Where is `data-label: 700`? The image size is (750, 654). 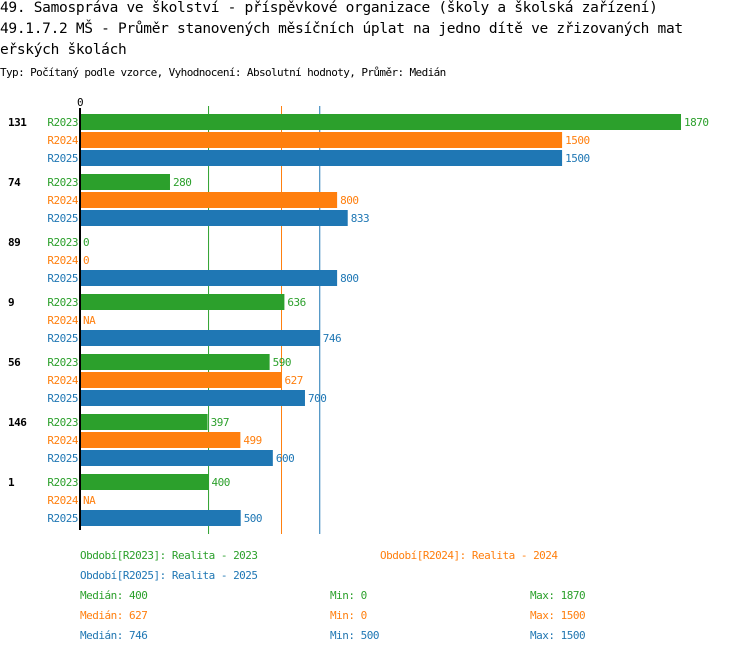 data-label: 700 is located at coordinates (317, 398).